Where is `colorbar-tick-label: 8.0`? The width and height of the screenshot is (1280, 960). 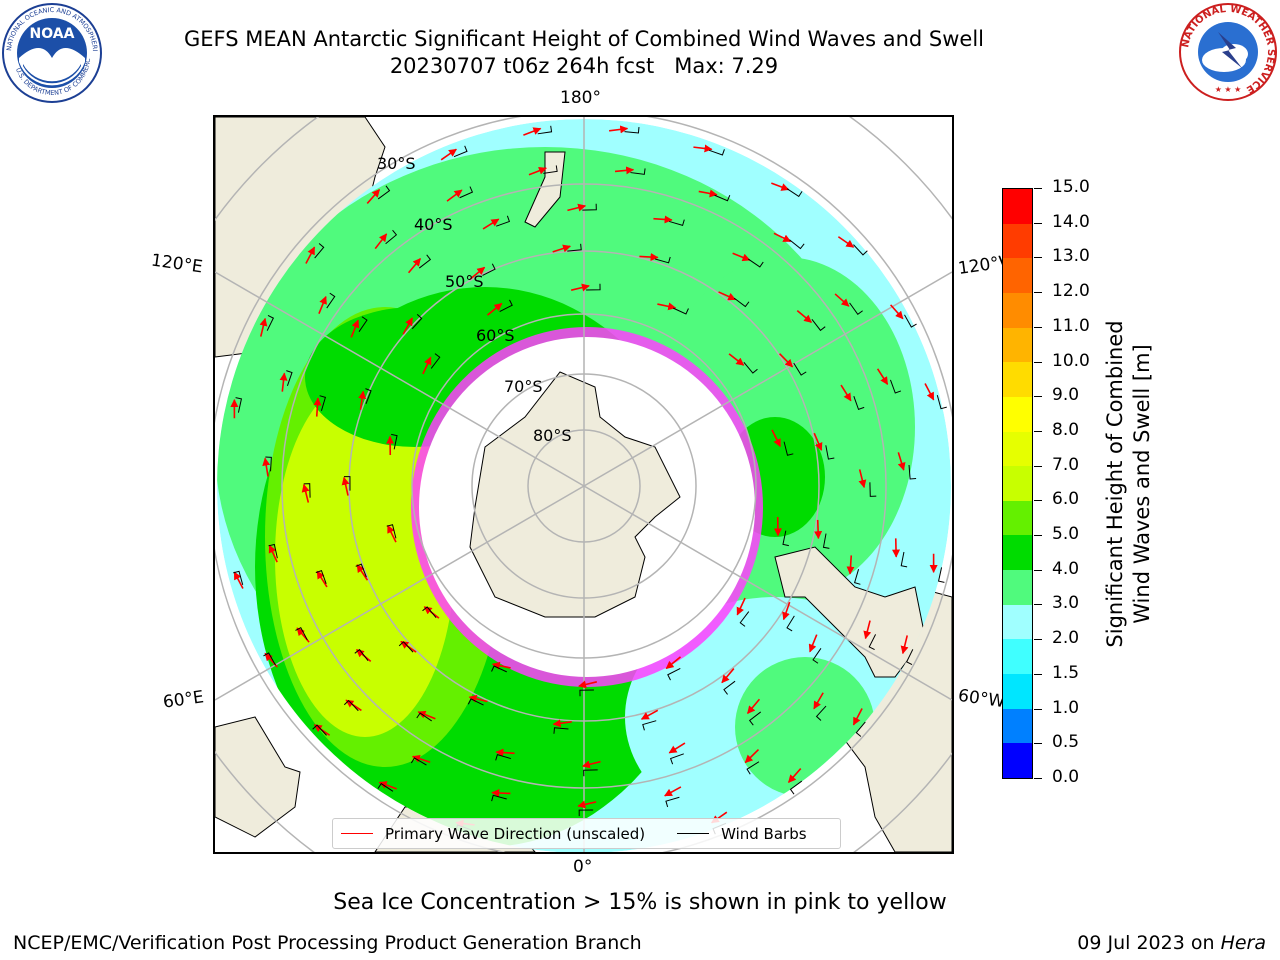 colorbar-tick-label: 8.0 is located at coordinates (1066, 429).